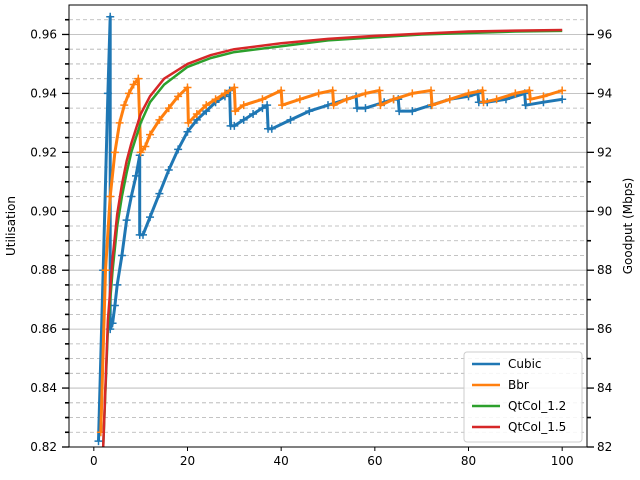  I want to click on legend-label-qtcol-1-5: QtCol_1.5, so click(537, 427).